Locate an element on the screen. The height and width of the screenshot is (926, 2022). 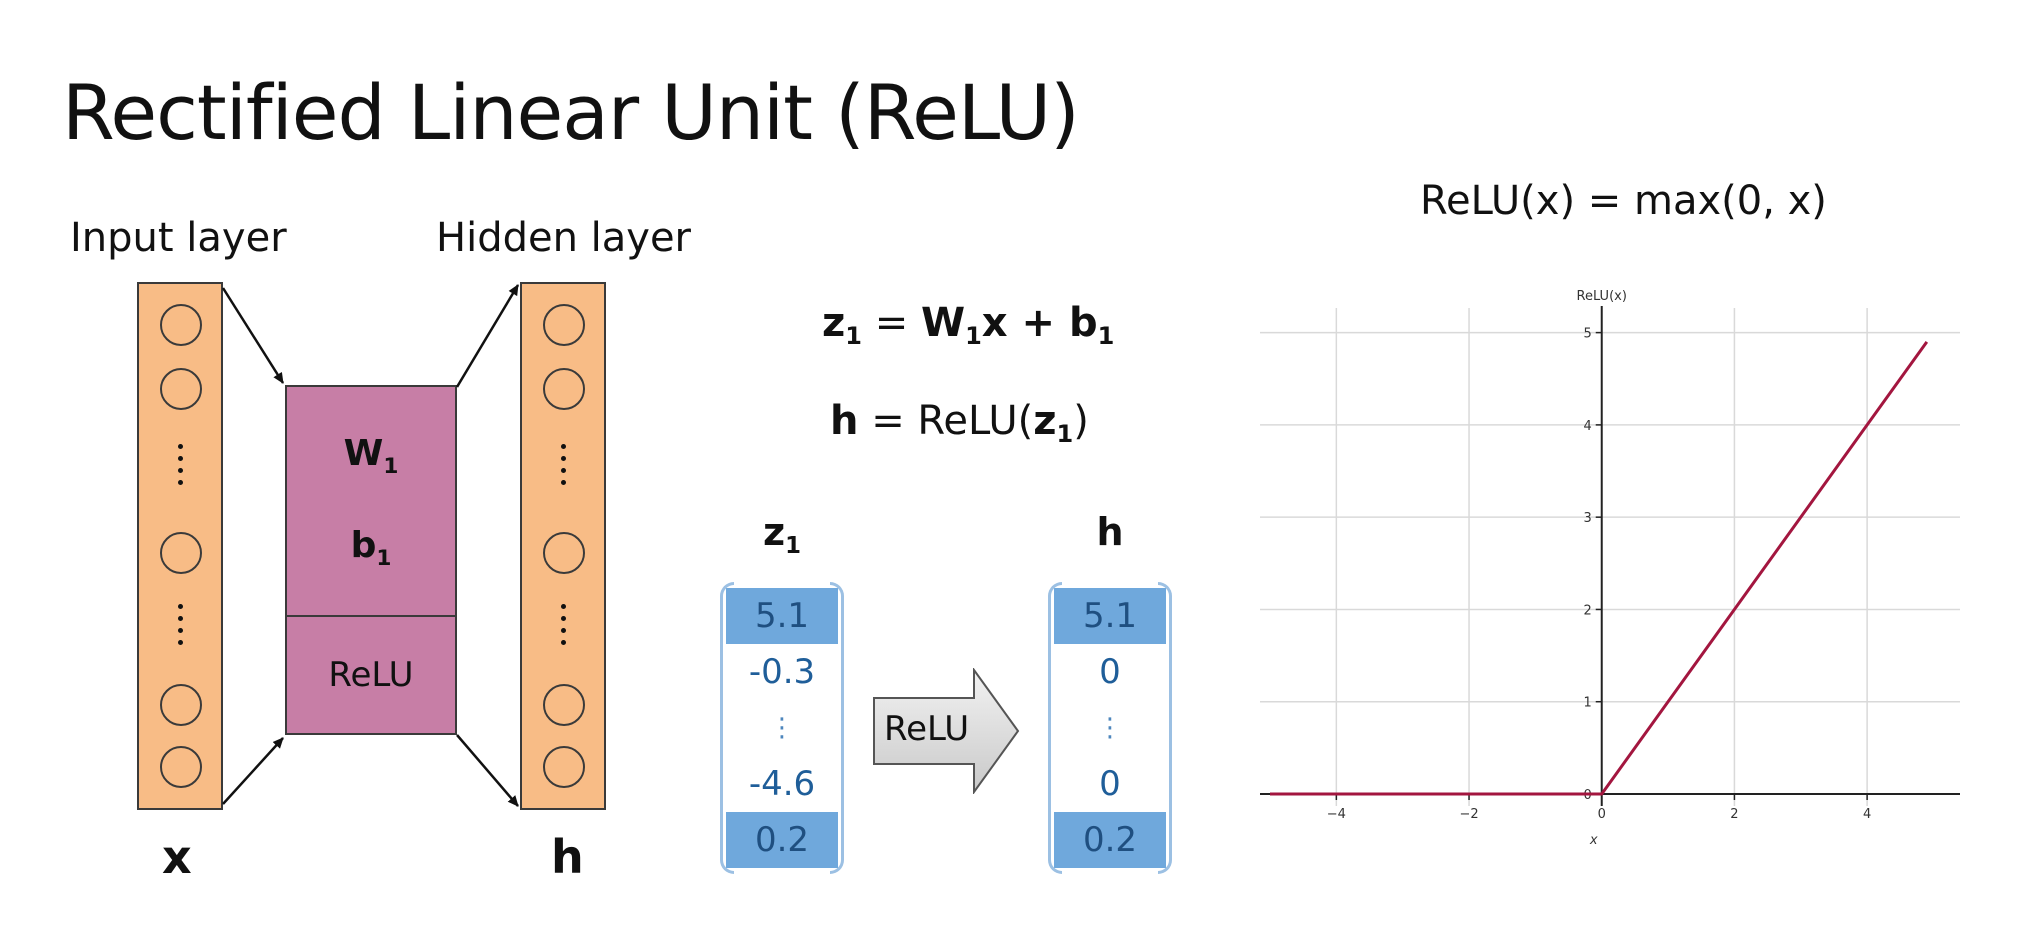
chart-title: ReLU(x) = max(0, x) is located at coordinates (1623, 201).